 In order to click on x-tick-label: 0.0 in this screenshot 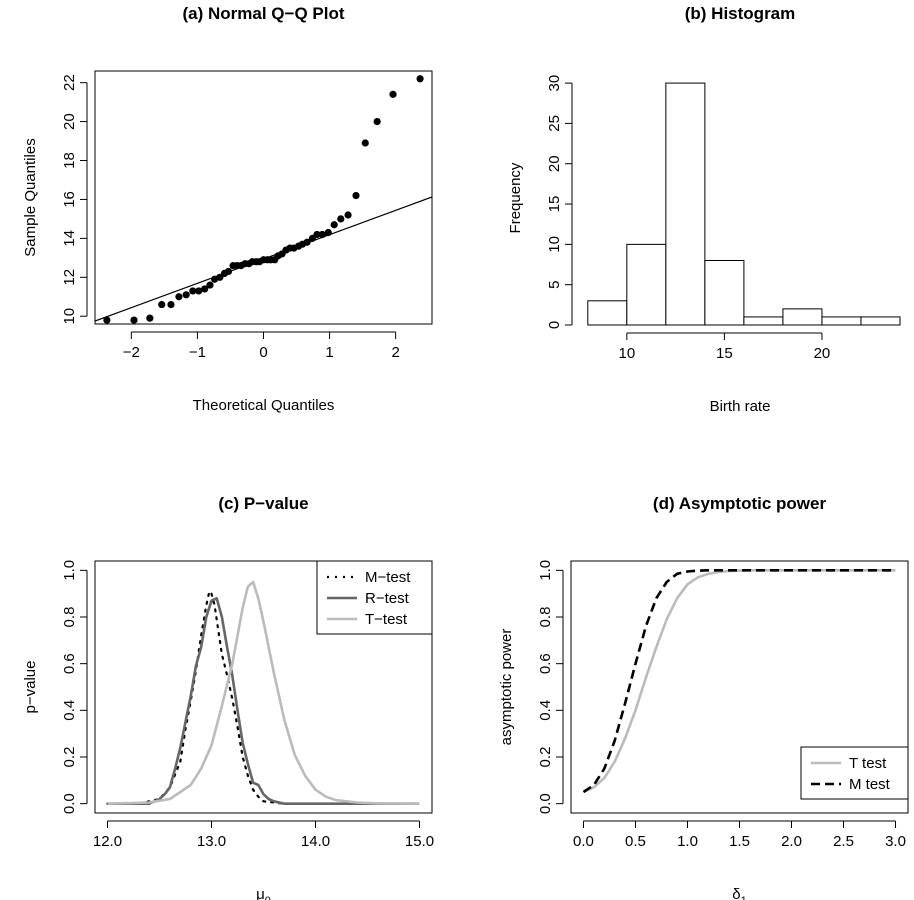, I will do `click(583, 841)`.